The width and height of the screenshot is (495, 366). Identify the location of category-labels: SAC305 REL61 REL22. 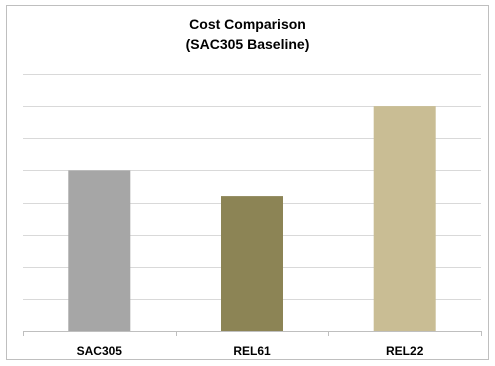
(250, 351).